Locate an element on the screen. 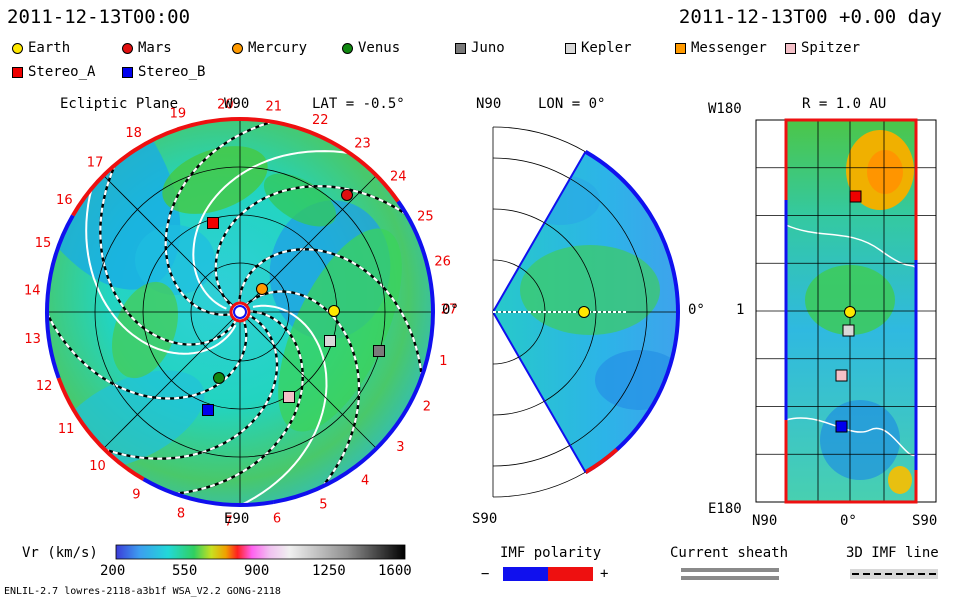  carrington-tick-24: 24 is located at coordinates (398, 176).